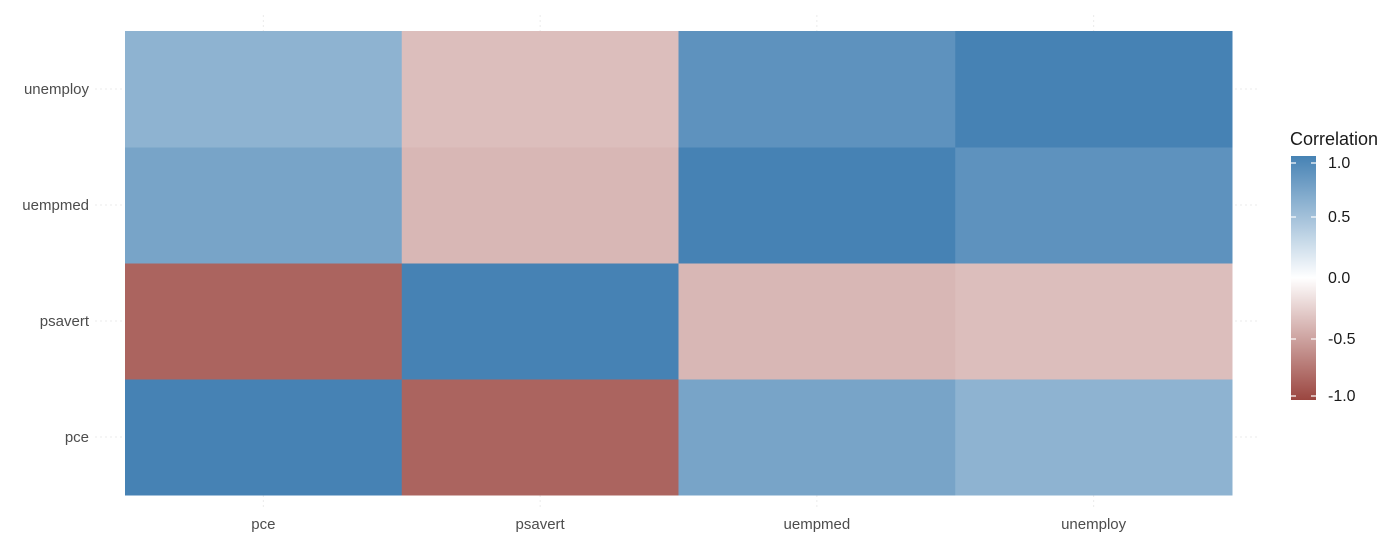 This screenshot has width=1400, height=540. Describe the element at coordinates (540, 321) in the screenshot. I see `heatmap-cell-psavert-psavert` at that location.